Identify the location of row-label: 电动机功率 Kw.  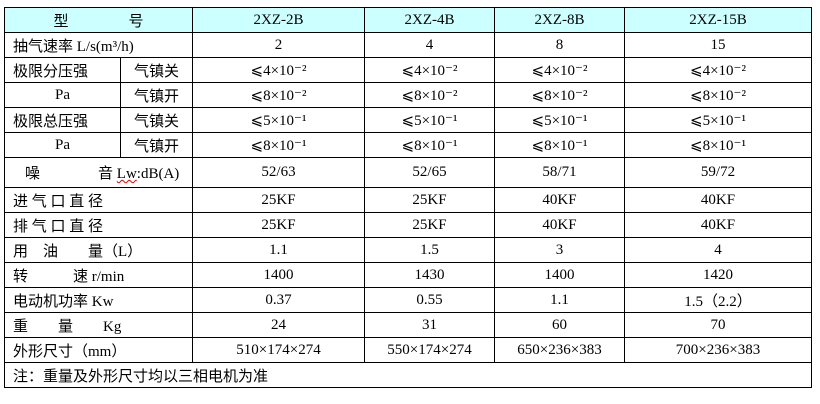
(98, 300).